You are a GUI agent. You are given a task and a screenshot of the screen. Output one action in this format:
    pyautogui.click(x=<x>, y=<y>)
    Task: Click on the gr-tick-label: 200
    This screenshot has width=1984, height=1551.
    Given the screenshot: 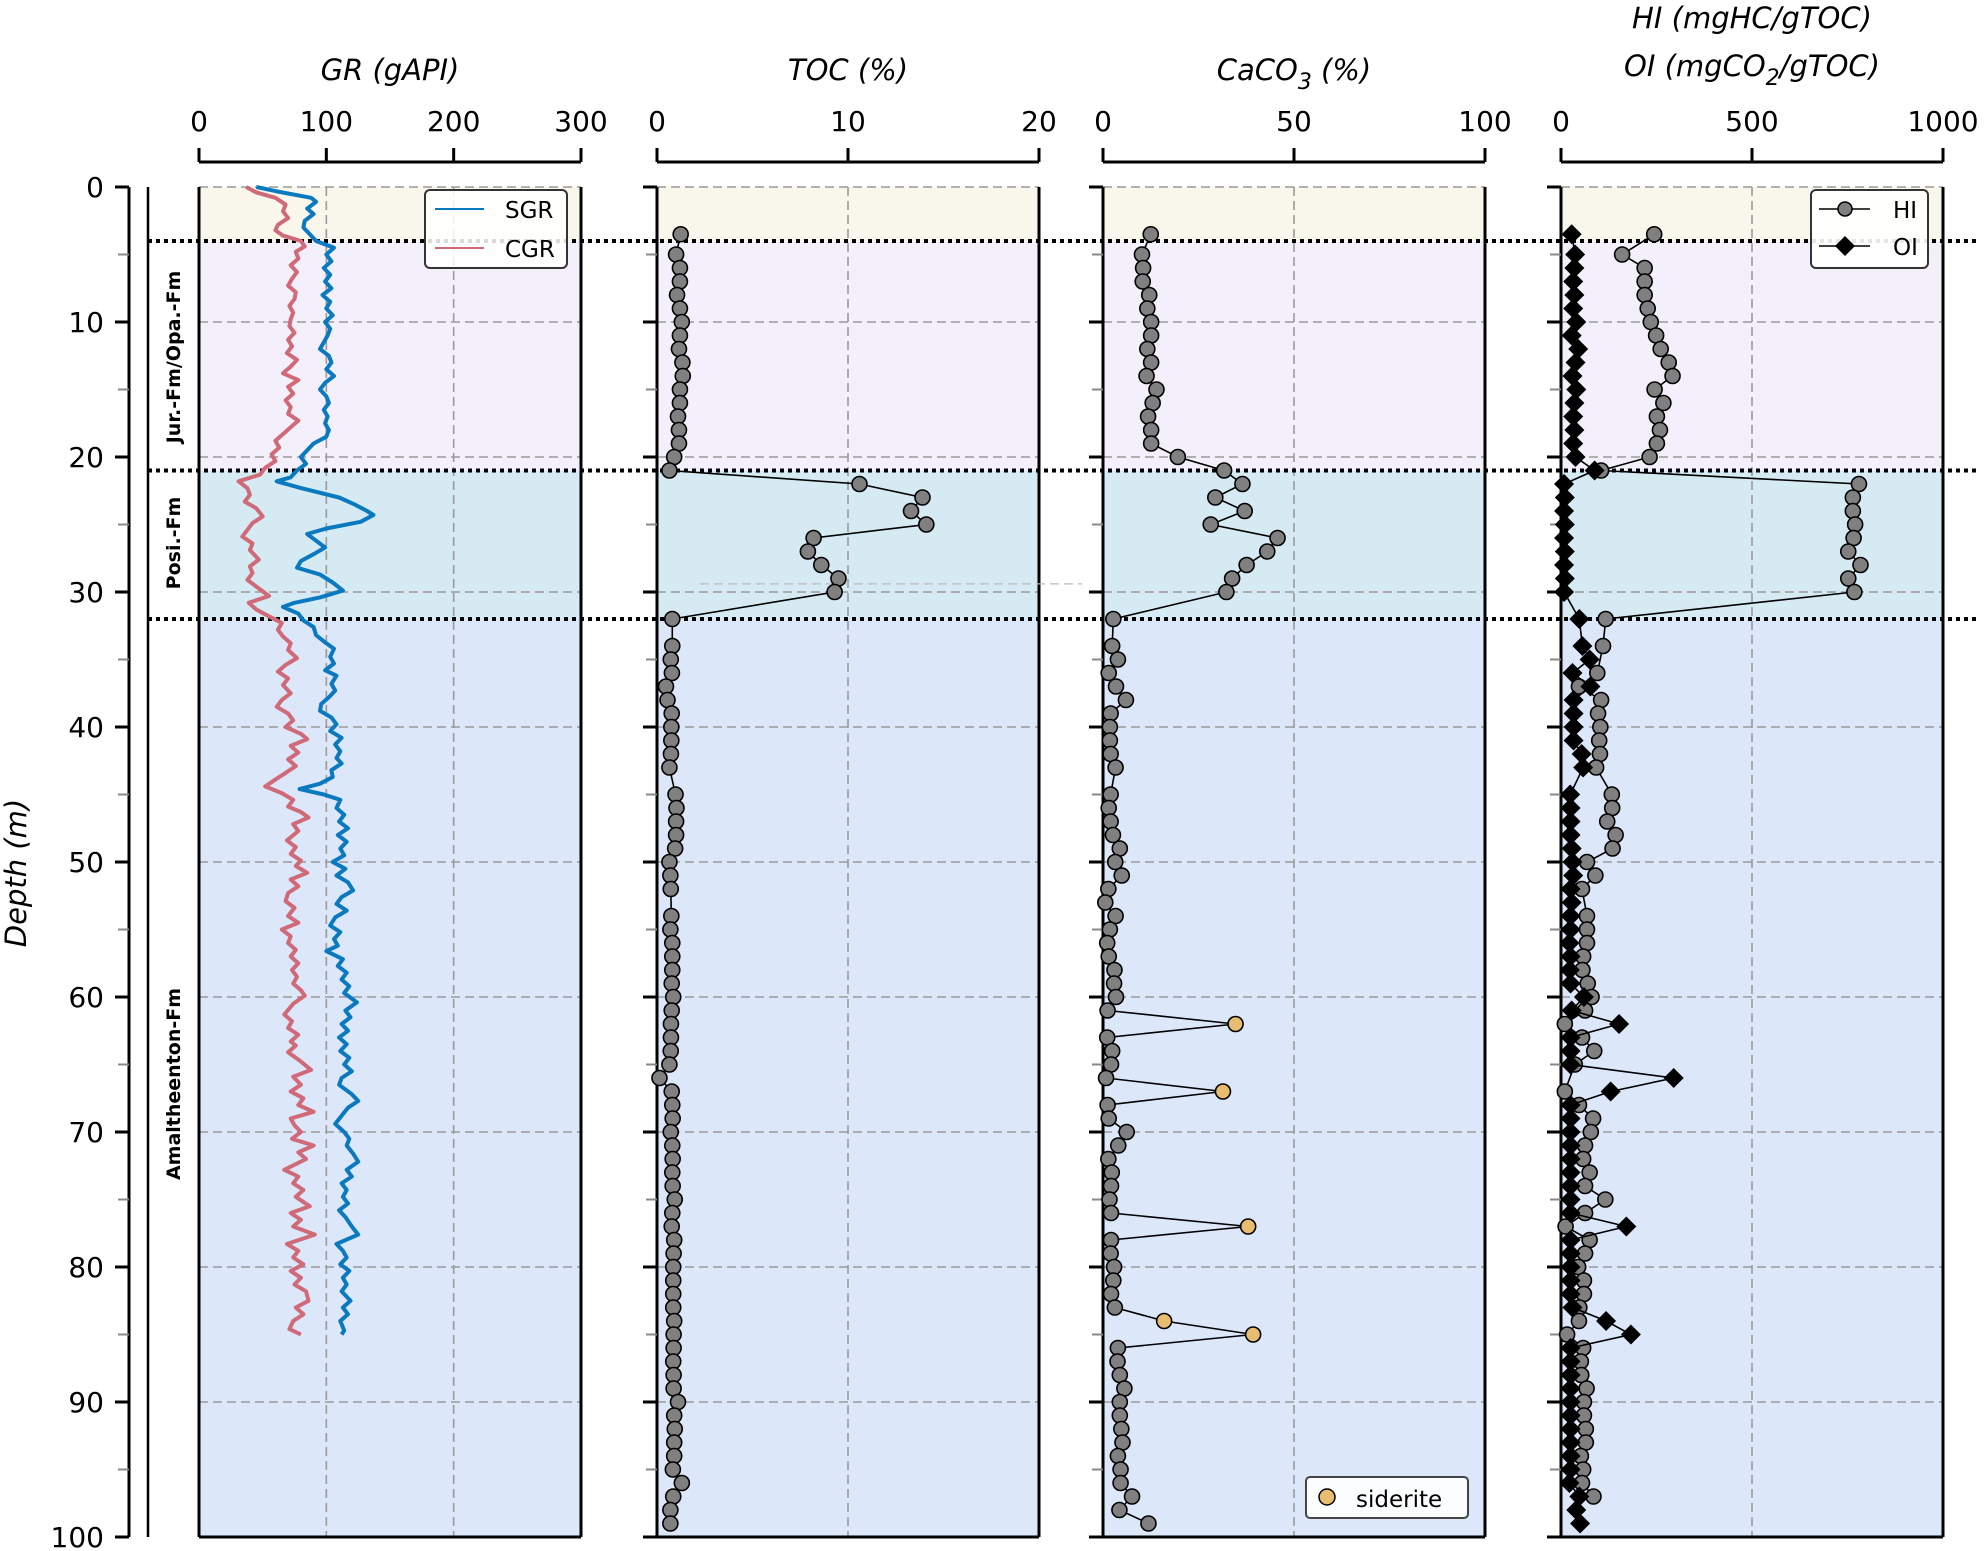 What is the action you would take?
    pyautogui.click(x=453, y=121)
    